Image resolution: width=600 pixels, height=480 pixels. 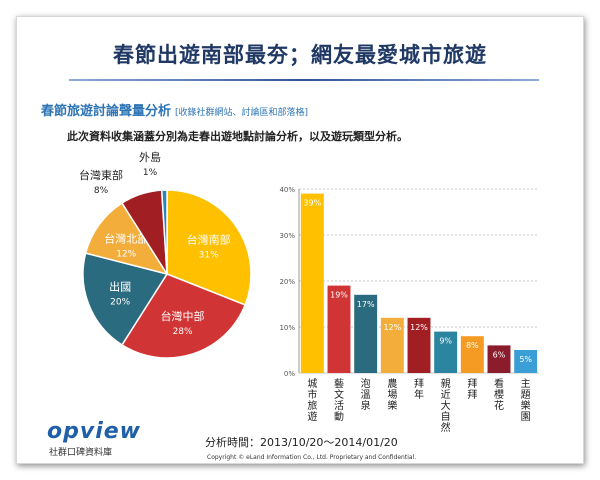 I want to click on bar-value-label: 17%, so click(x=366, y=304).